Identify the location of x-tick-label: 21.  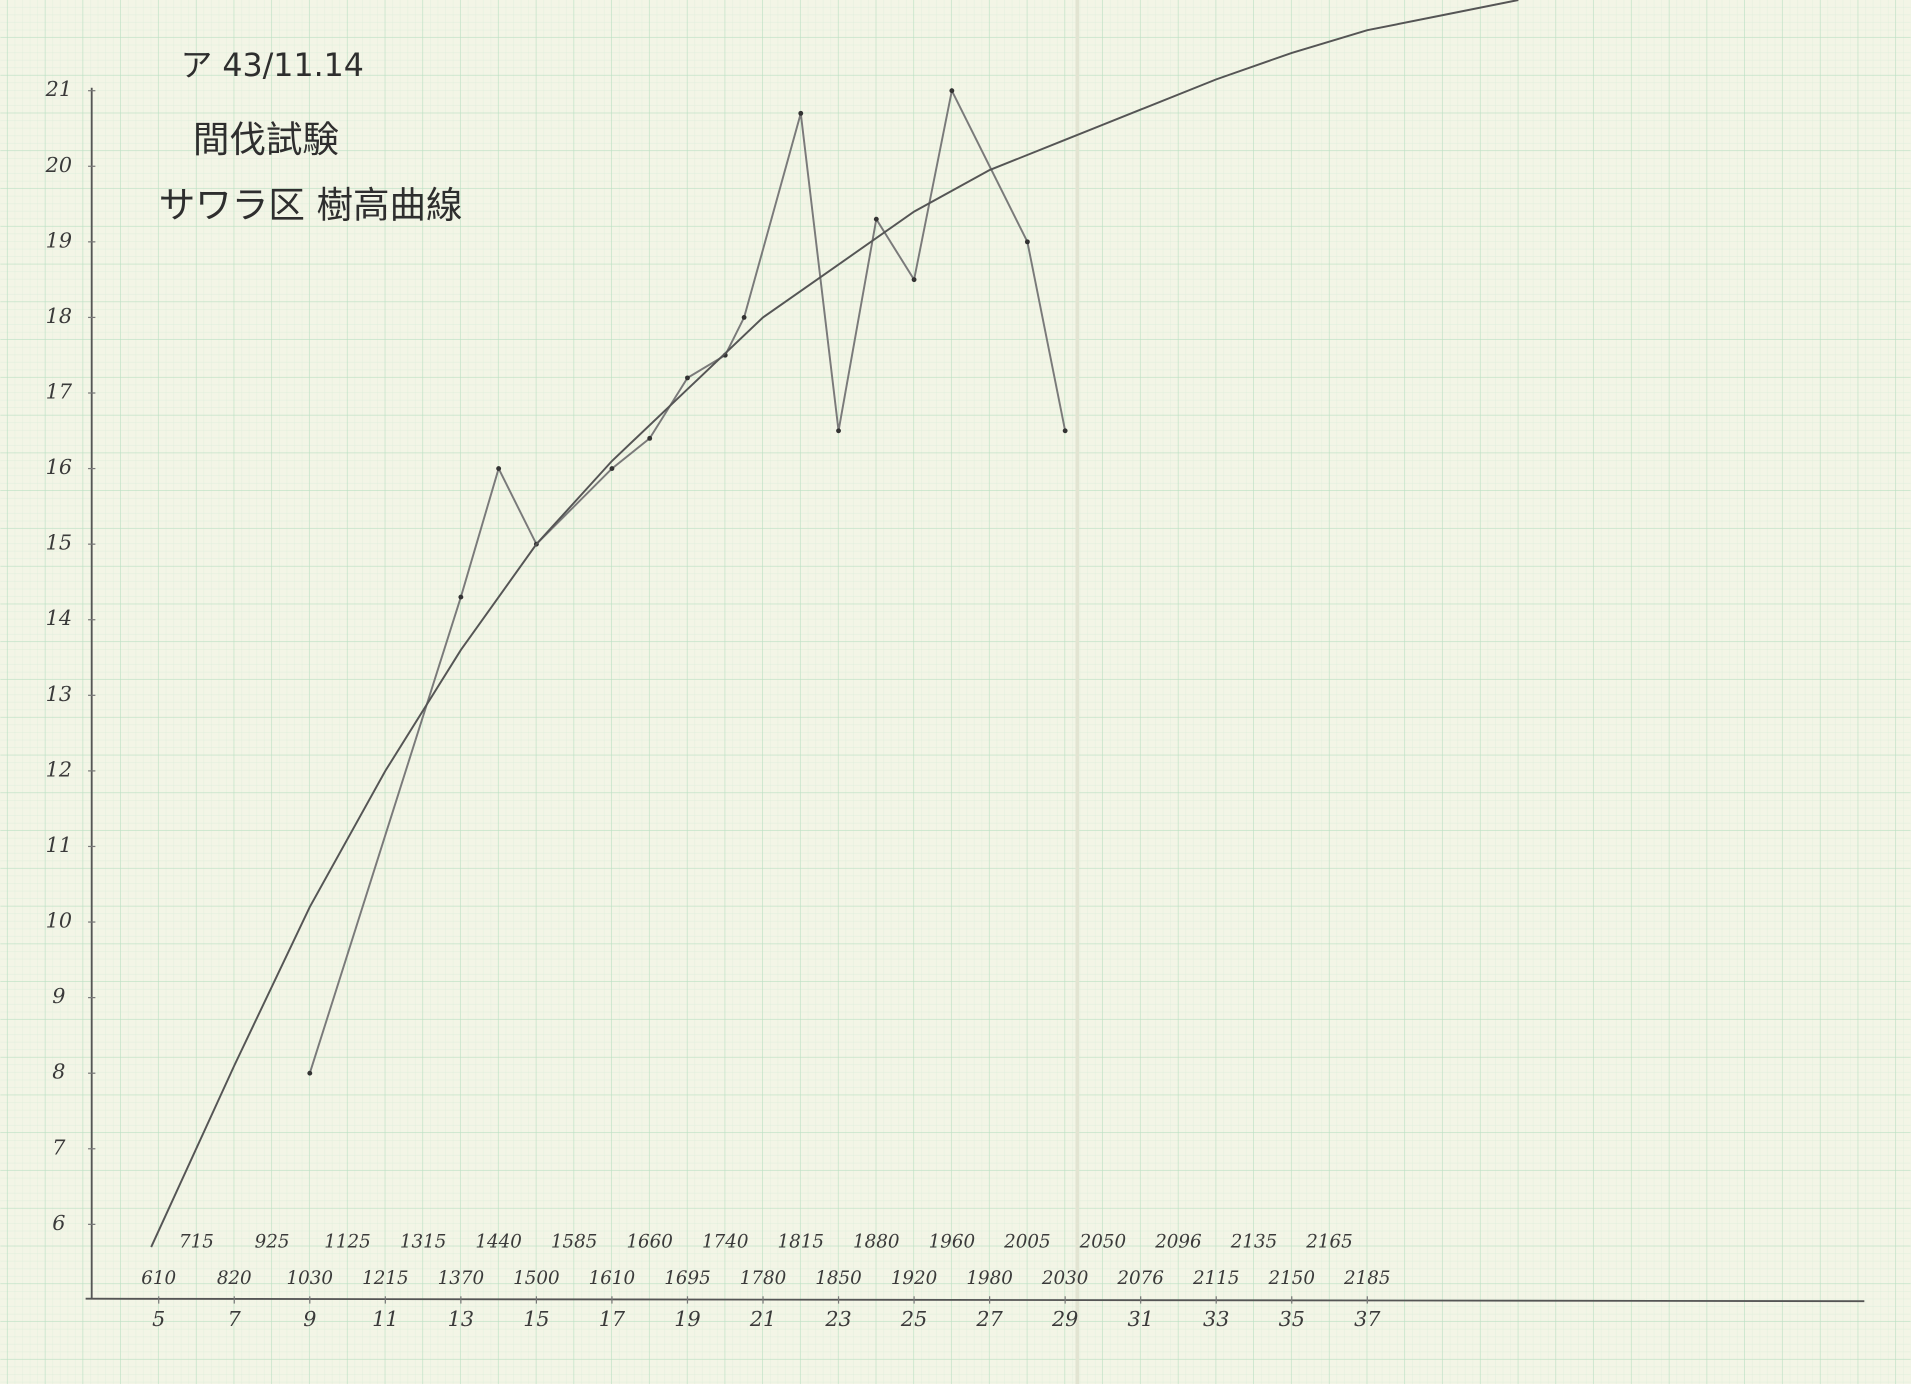
(762, 1319).